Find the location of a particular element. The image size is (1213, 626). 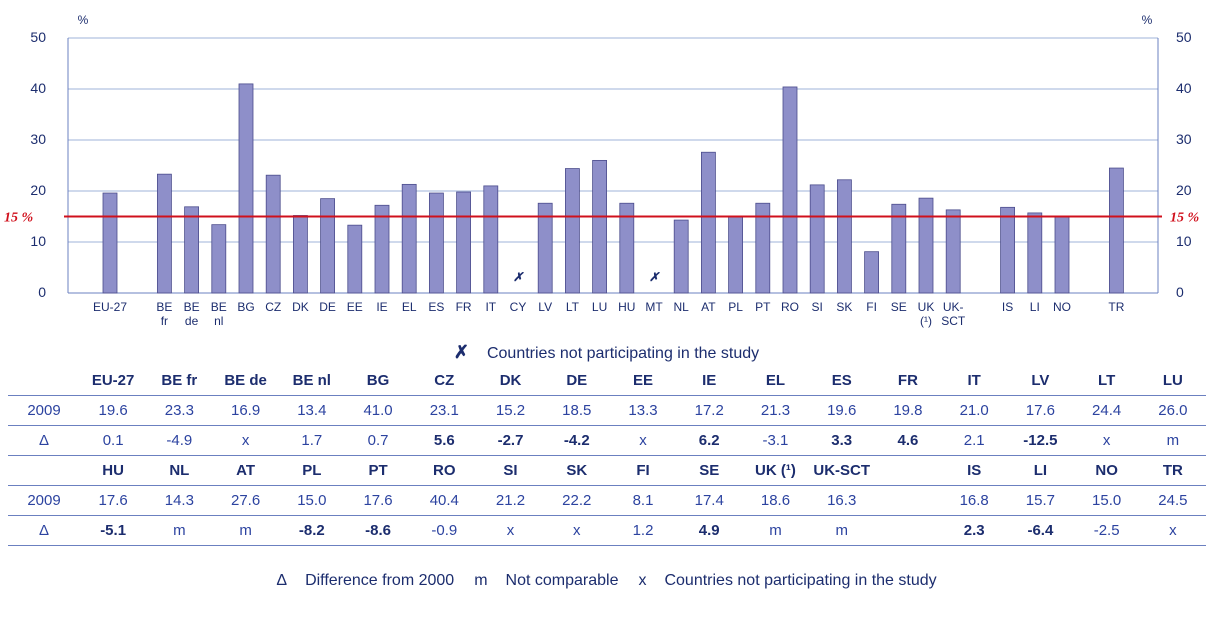

footer-text: Countries not participating in the study is located at coordinates (800, 580).